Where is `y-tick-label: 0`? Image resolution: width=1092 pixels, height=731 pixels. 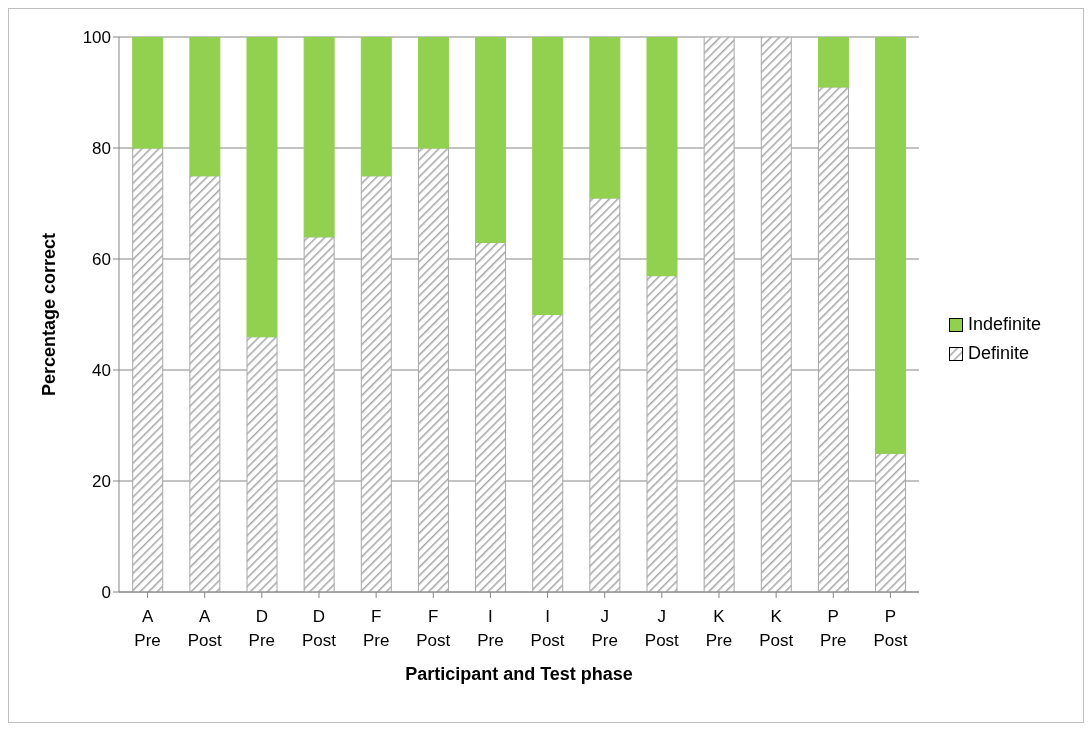 y-tick-label: 0 is located at coordinates (106, 593).